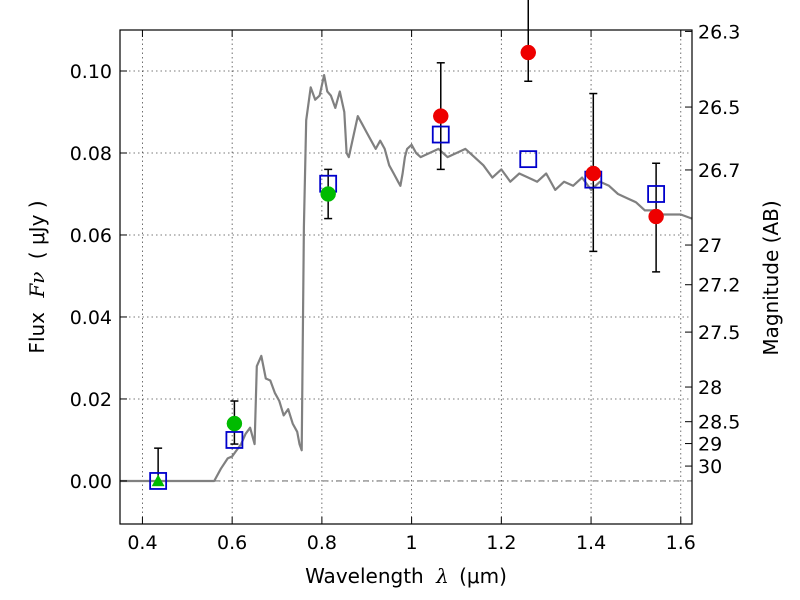  I want to click on x-tick-label: 1, so click(412, 543).